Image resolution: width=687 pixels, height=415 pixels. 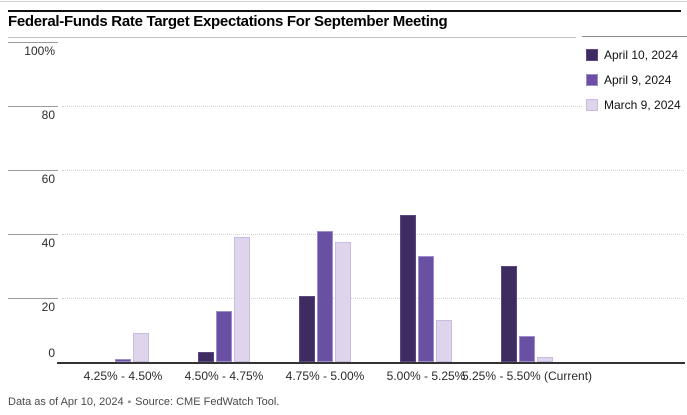 I want to click on page-top-hairline, so click(x=343, y=1).